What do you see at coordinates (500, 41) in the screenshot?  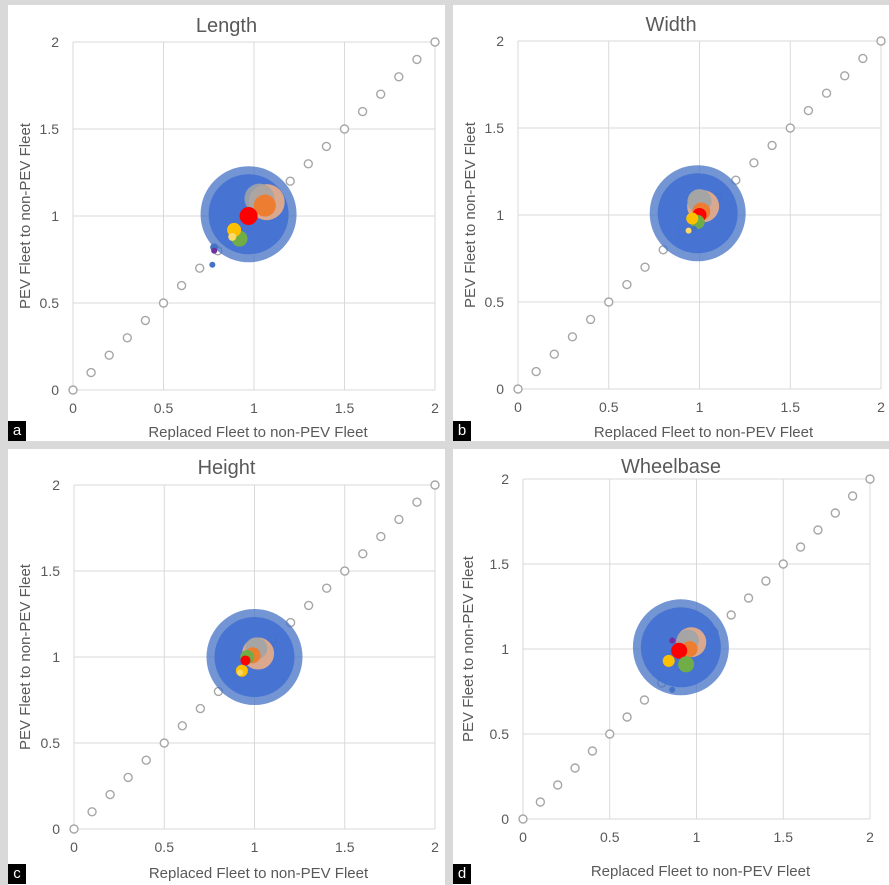 I see `chart-width-ytick-4: 2` at bounding box center [500, 41].